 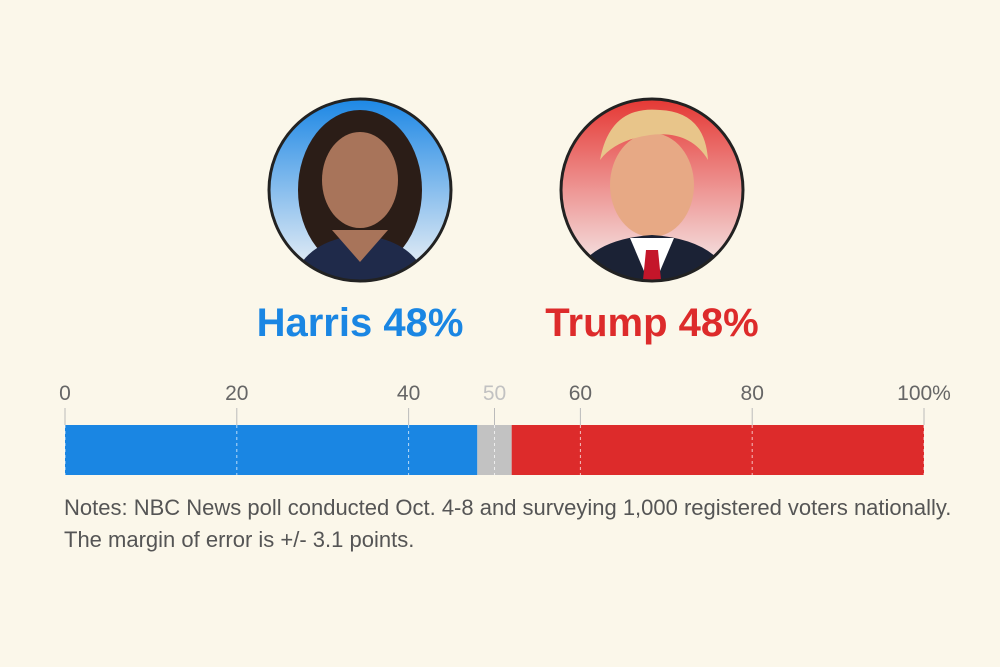 I want to click on x-tick-label: 100%, so click(x=924, y=393).